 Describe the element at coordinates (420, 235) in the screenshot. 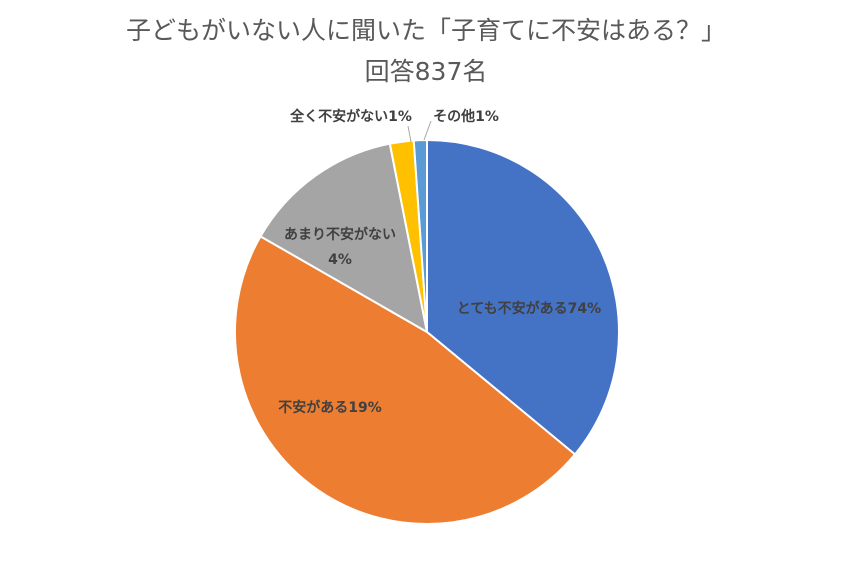

I see `slice-other` at that location.